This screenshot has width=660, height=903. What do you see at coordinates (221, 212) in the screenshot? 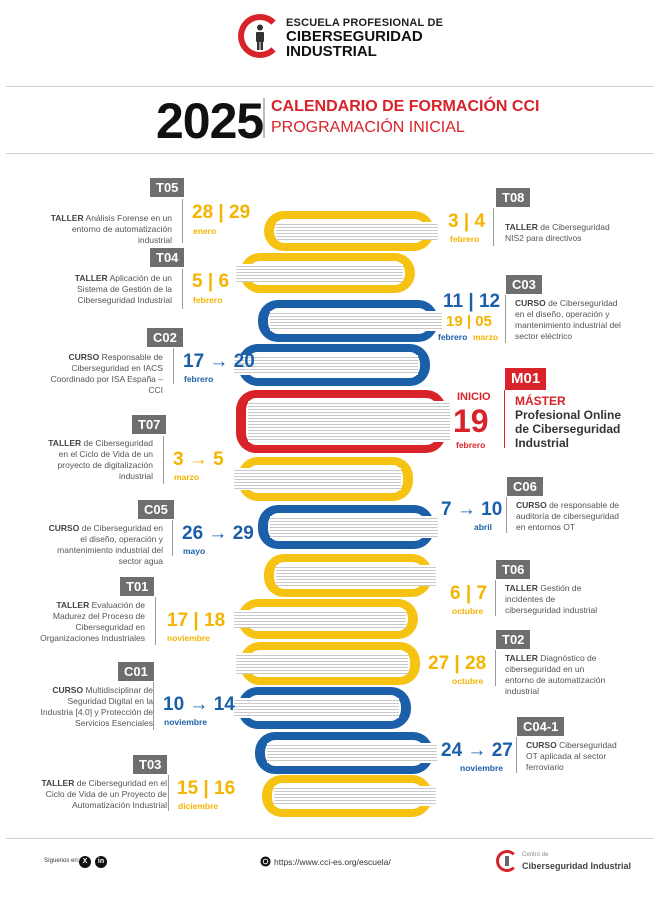
I see `date-t05: 28 | 29` at bounding box center [221, 212].